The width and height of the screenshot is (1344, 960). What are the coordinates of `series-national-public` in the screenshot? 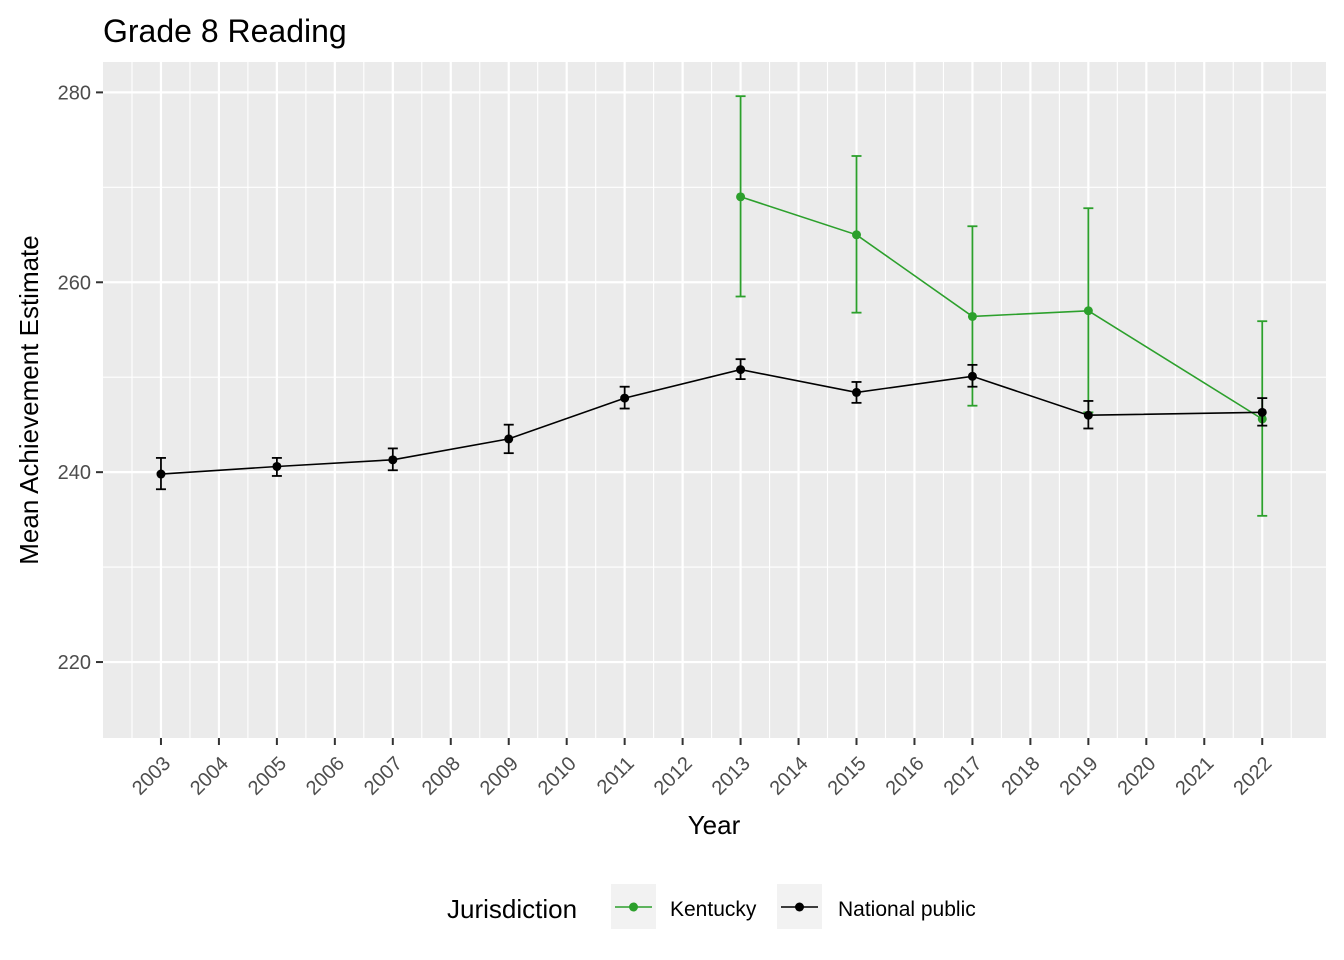 It's located at (711, 424).